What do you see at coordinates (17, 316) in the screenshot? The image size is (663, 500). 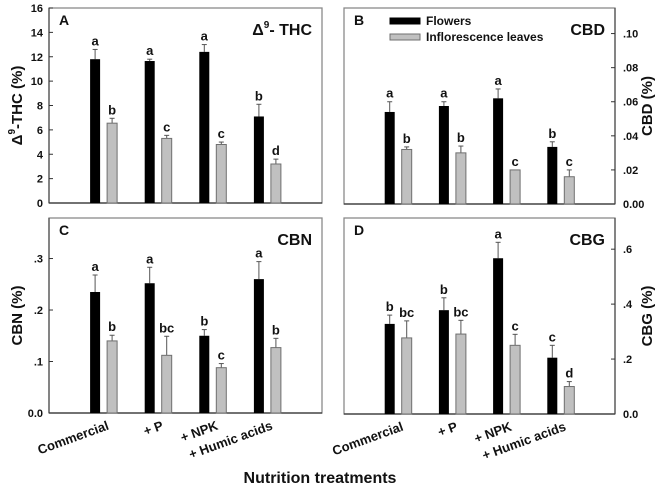 I see `y-axis-label: CBN (%)` at bounding box center [17, 316].